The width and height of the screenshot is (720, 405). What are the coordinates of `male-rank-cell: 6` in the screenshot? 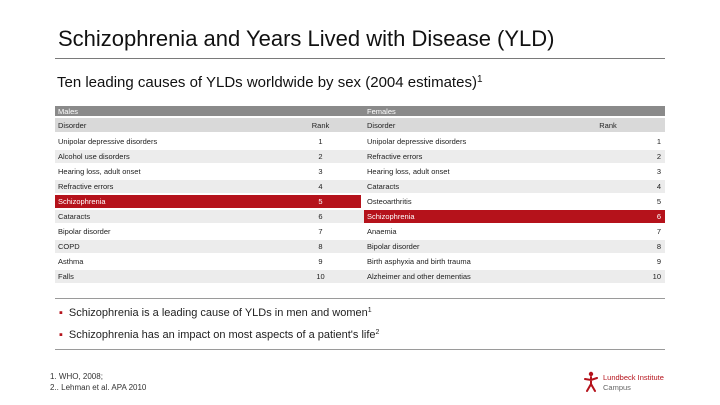 It's located at (320, 216).